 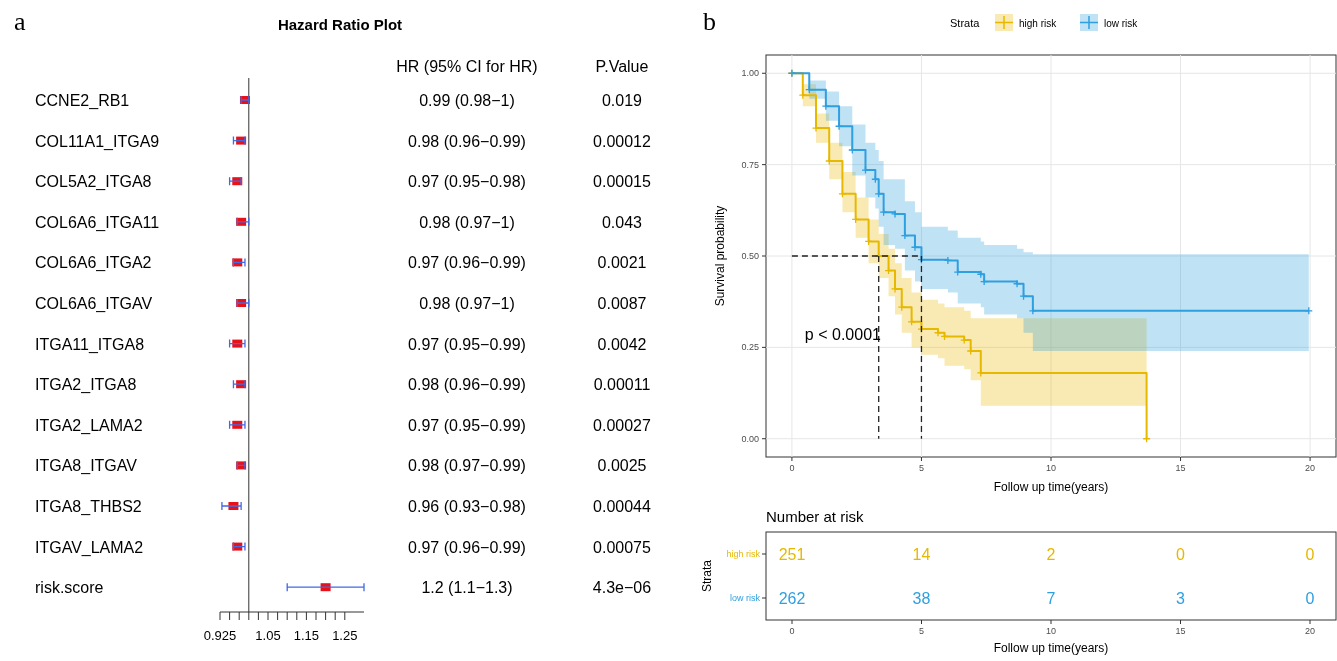 What do you see at coordinates (89, 547) in the screenshot?
I see `y-tick-label: ITGAV_LAMA2` at bounding box center [89, 547].